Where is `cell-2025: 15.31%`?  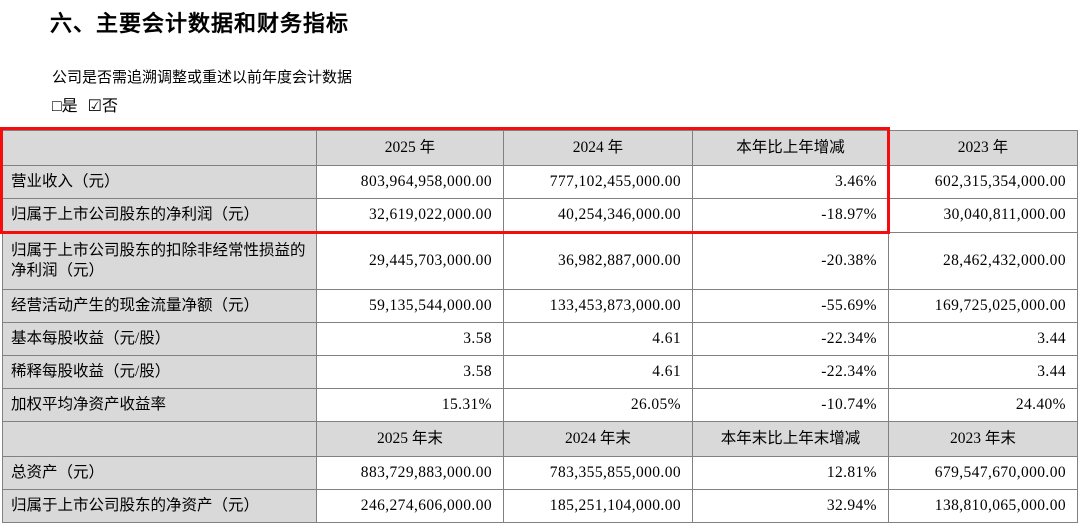 cell-2025: 15.31% is located at coordinates (410, 405).